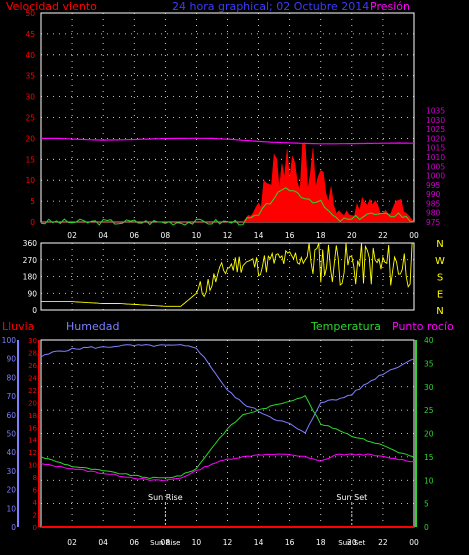 Image resolution: width=469 pixels, height=555 pixels. I want to click on humidity-x-tick-label: 20, so click(352, 542).